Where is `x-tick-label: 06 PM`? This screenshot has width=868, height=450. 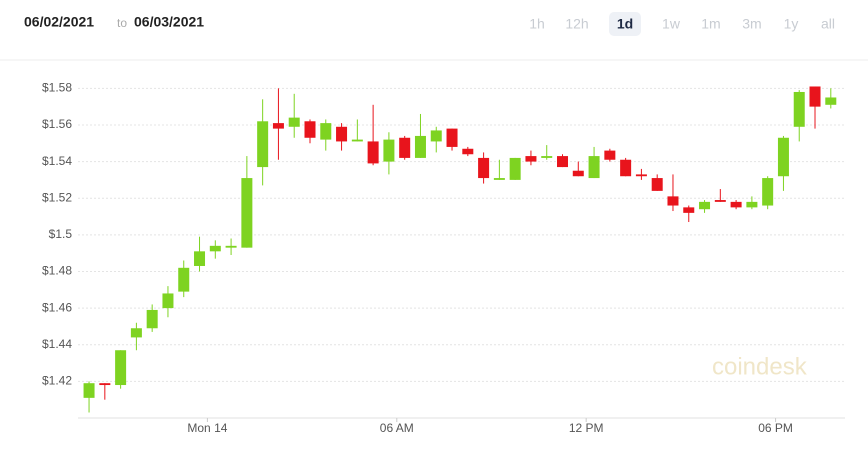 x-tick-label: 06 PM is located at coordinates (775, 428).